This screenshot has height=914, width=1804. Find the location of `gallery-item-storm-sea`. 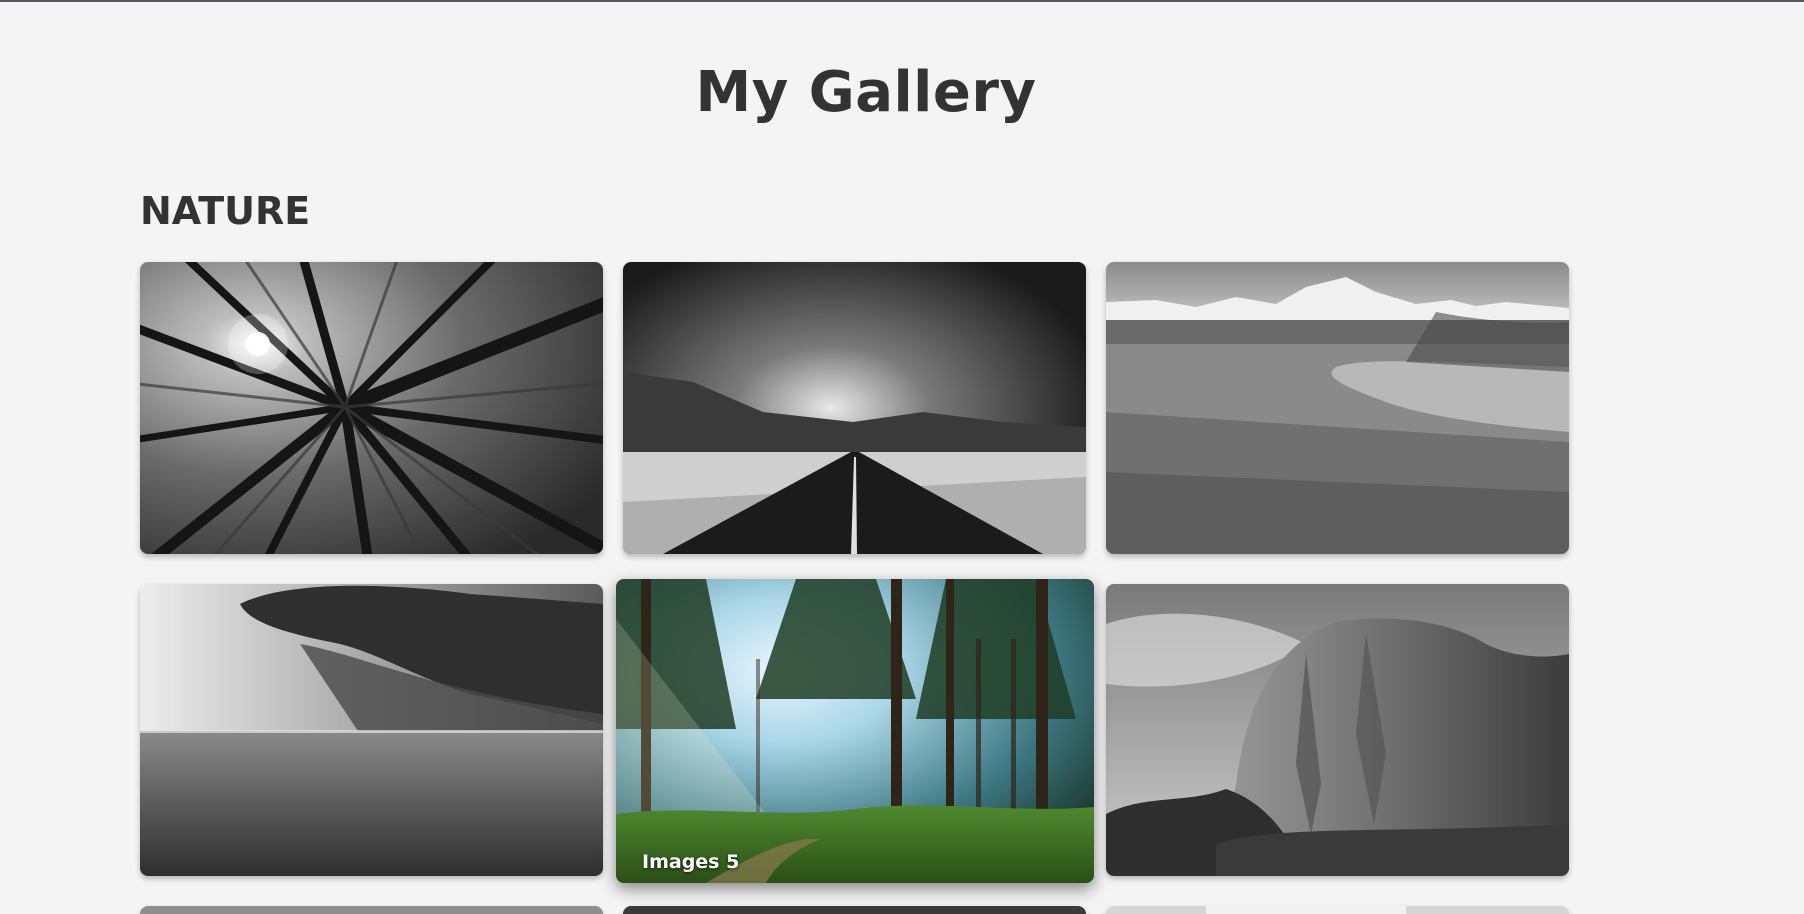

gallery-item-storm-sea is located at coordinates (371, 730).